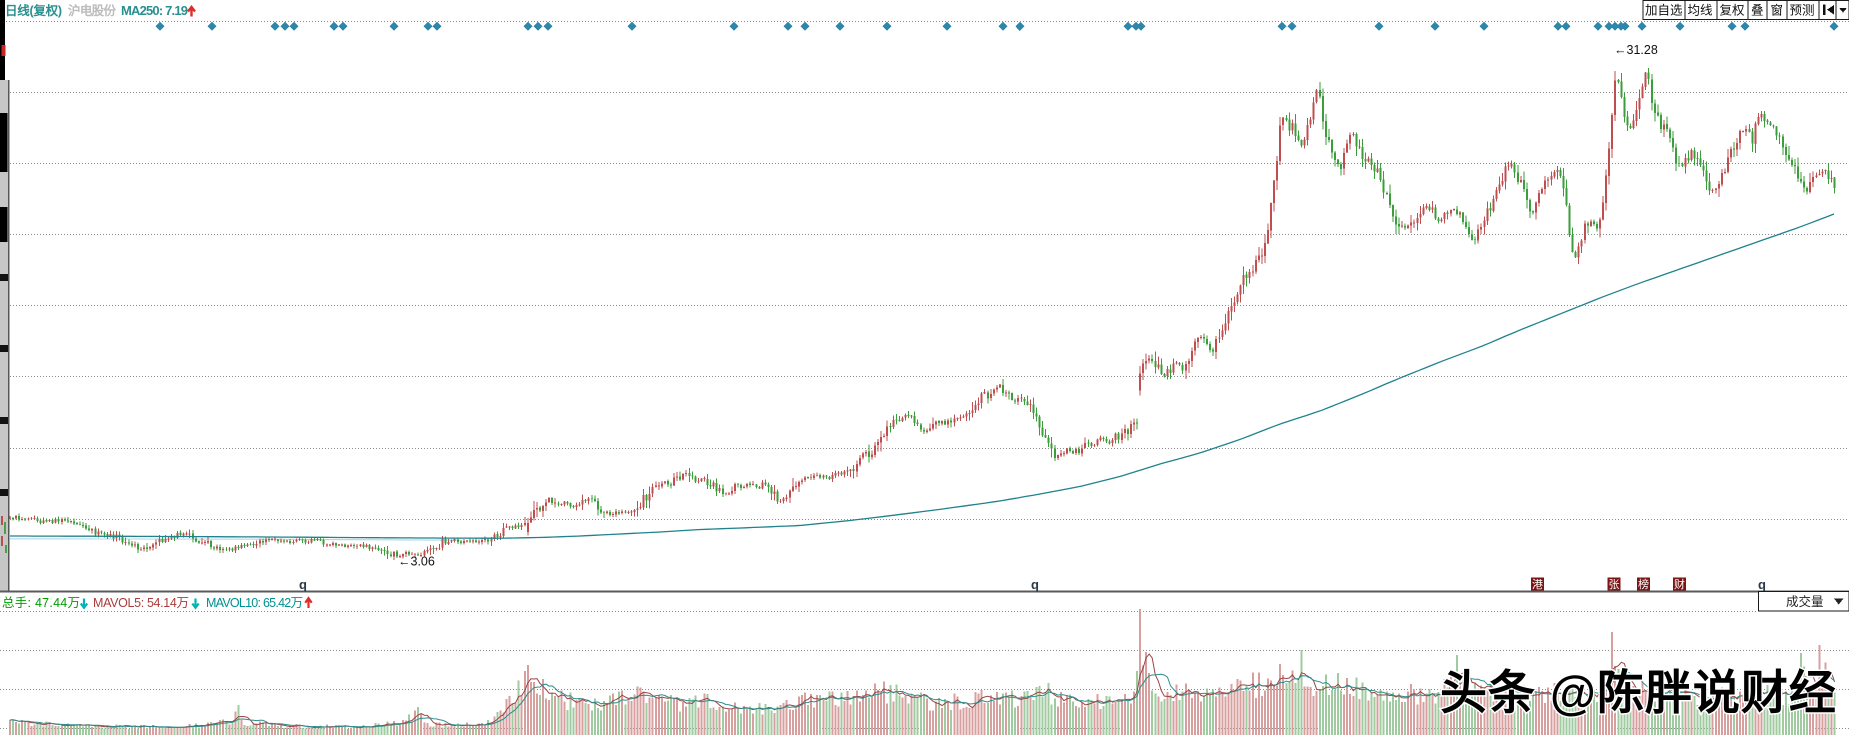  I want to click on svg-text: ←3.06, so click(416, 562).